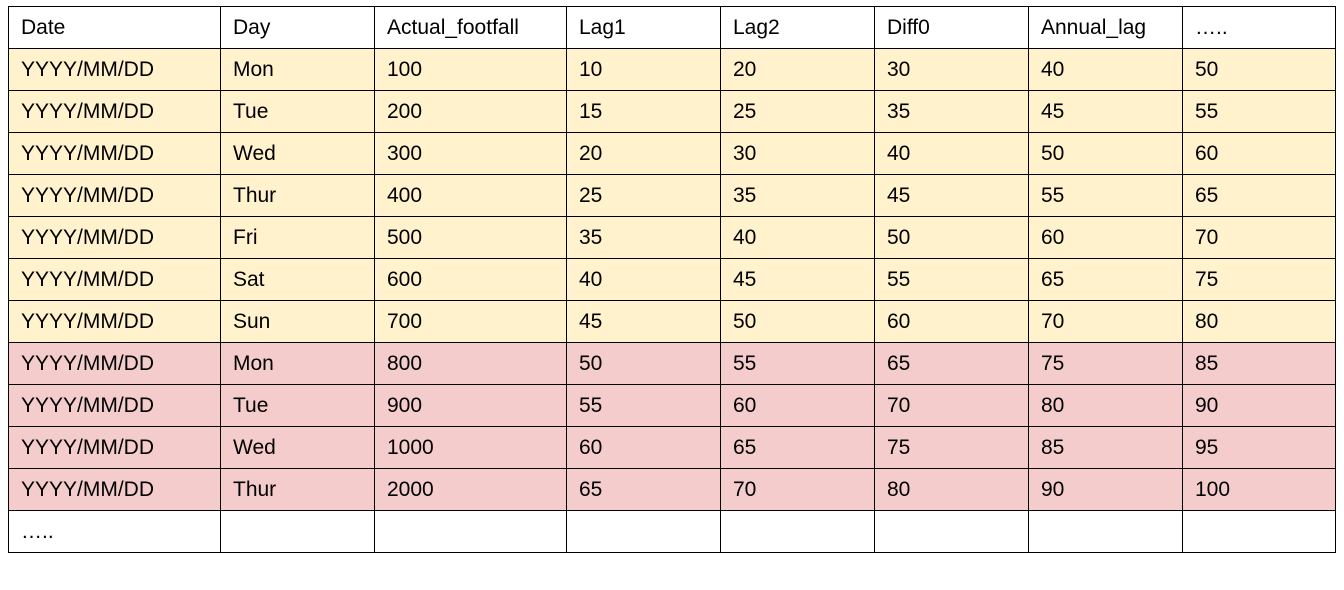 The image size is (1344, 590). Describe the element at coordinates (470, 153) in the screenshot. I see `table-cell: 300` at that location.